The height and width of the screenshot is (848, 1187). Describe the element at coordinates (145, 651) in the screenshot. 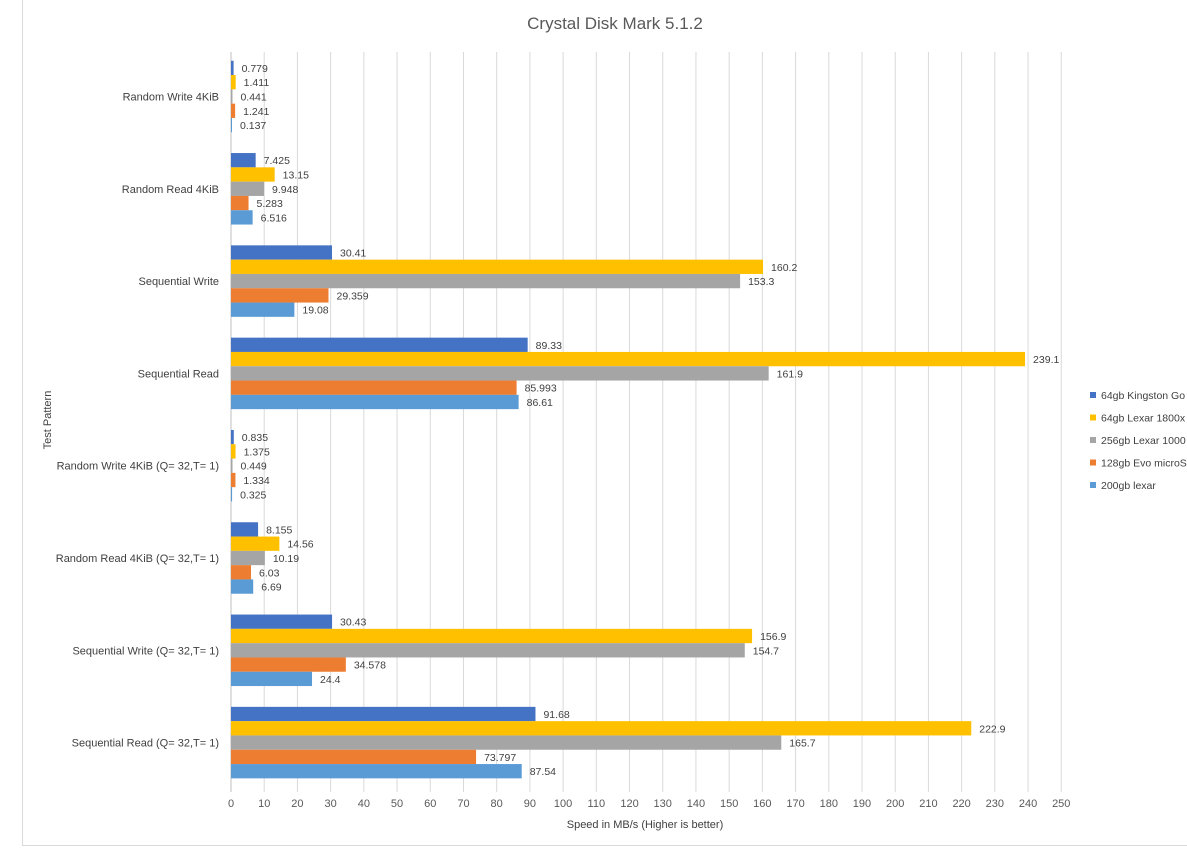

I see `category-label: Sequential Write (Q= 32,T= 1)` at that location.